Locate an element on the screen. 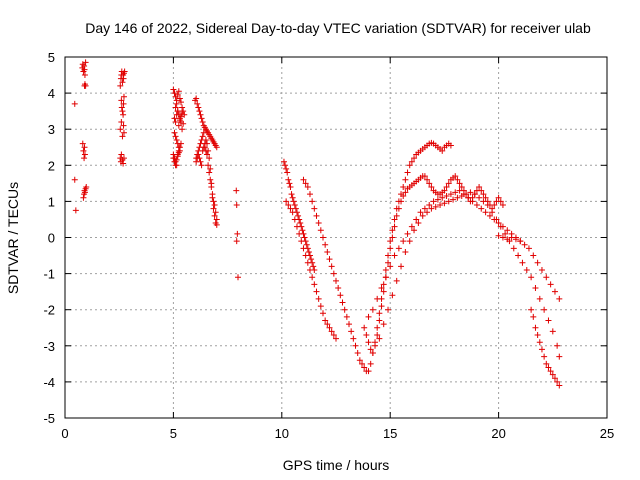  y-tick-label: 5 is located at coordinates (51, 57).